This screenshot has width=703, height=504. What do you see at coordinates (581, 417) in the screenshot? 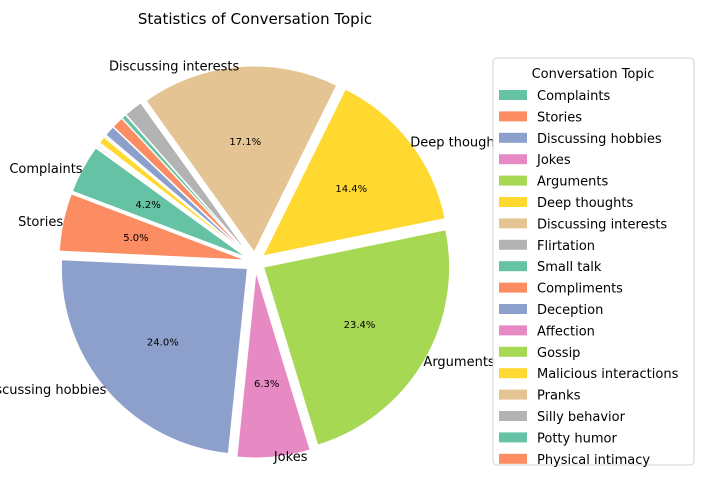
I see `legend-label-silly-behavior: Silly behavior` at bounding box center [581, 417].